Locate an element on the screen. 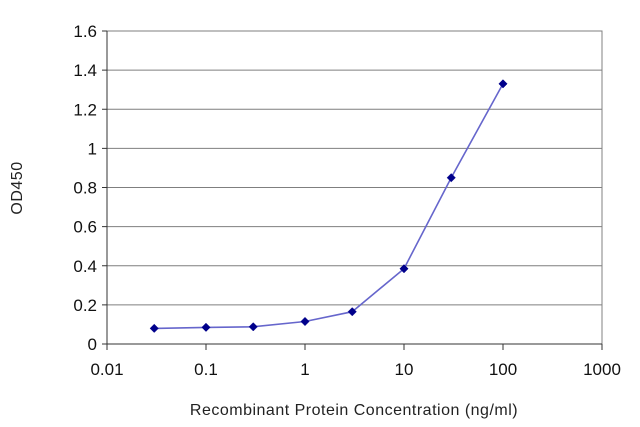 The width and height of the screenshot is (640, 427). x-tick-label: 100 is located at coordinates (503, 369).